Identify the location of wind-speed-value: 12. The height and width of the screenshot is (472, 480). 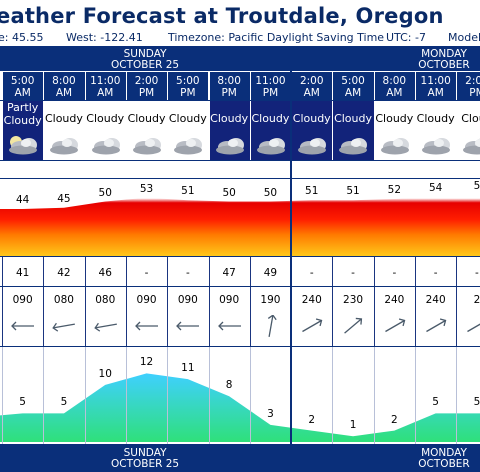
(146, 362).